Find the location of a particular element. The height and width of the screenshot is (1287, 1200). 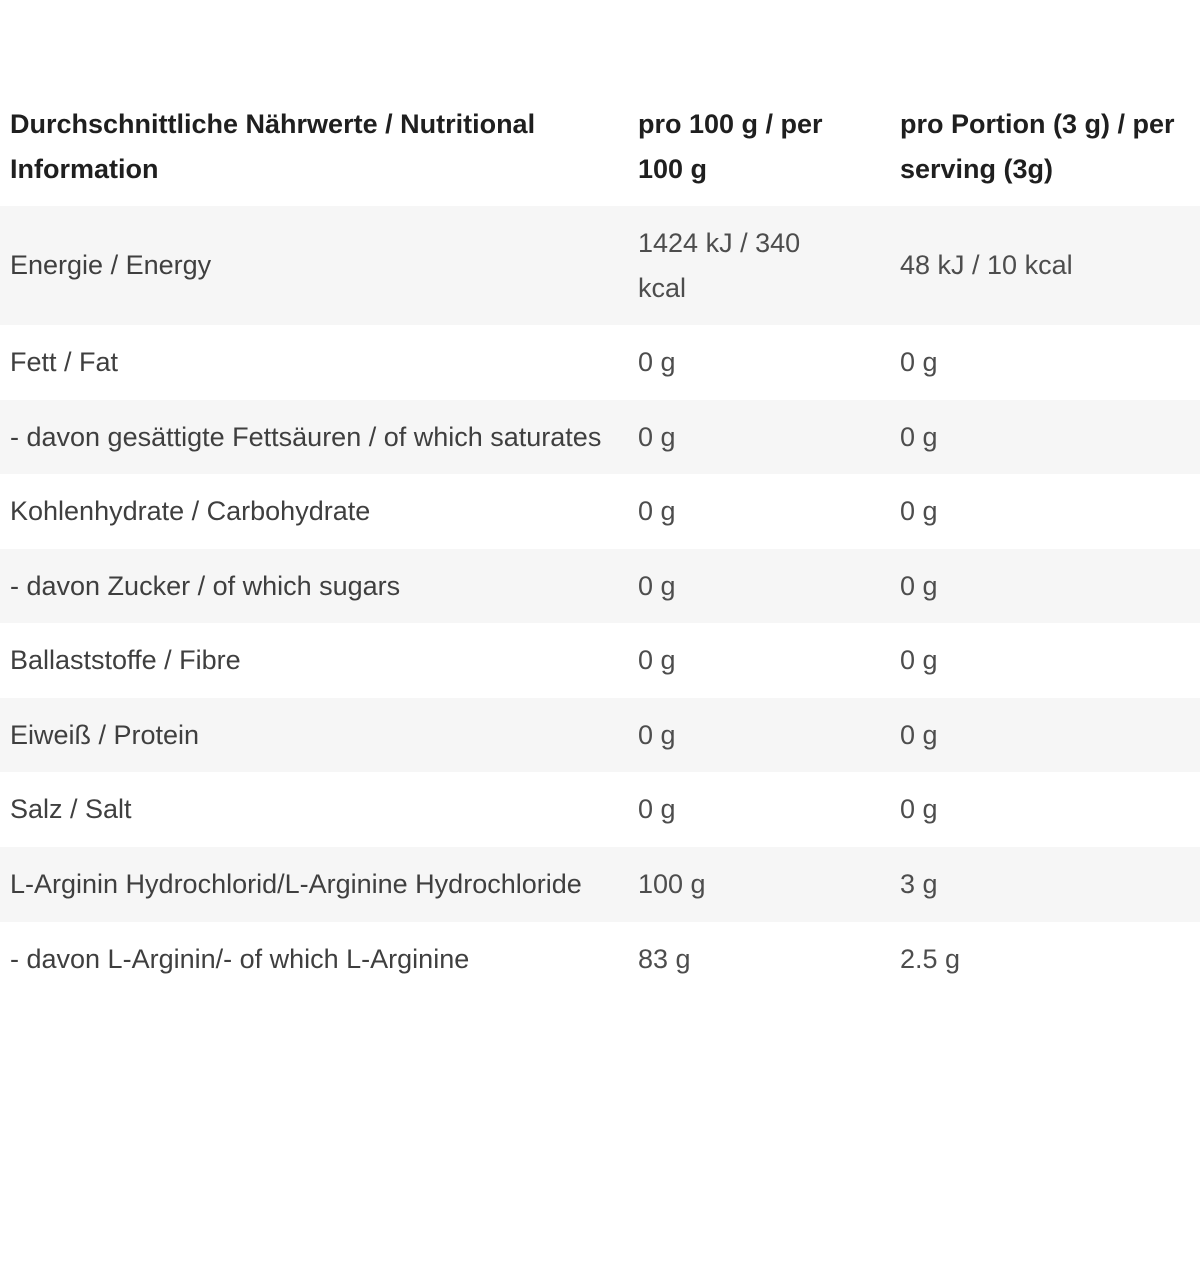

table-row: Eiweiß / Protein 0 g 0 g is located at coordinates (600, 735).